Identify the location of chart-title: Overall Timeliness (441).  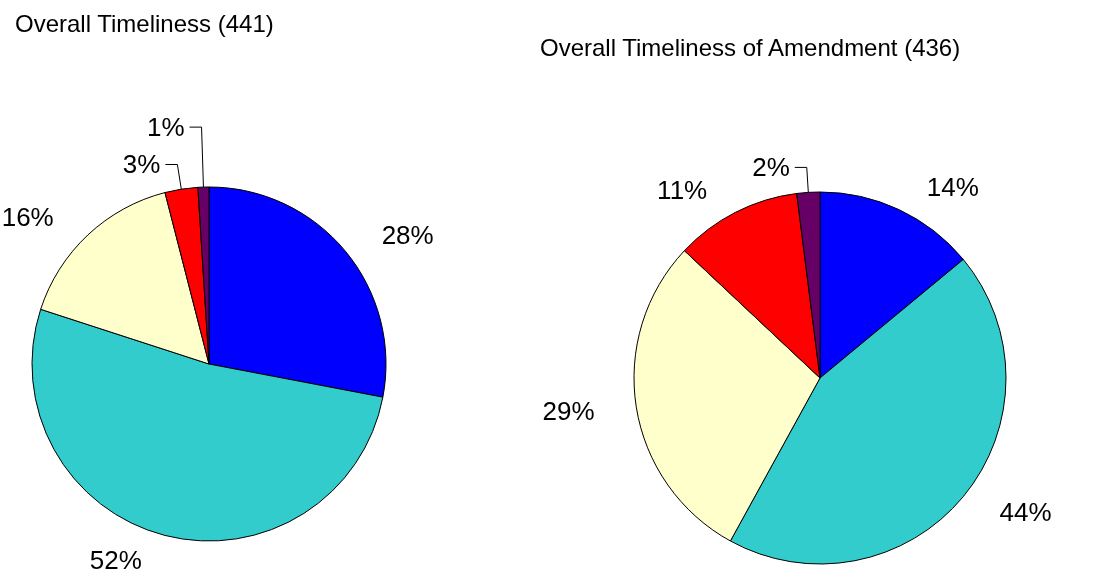
(144, 23).